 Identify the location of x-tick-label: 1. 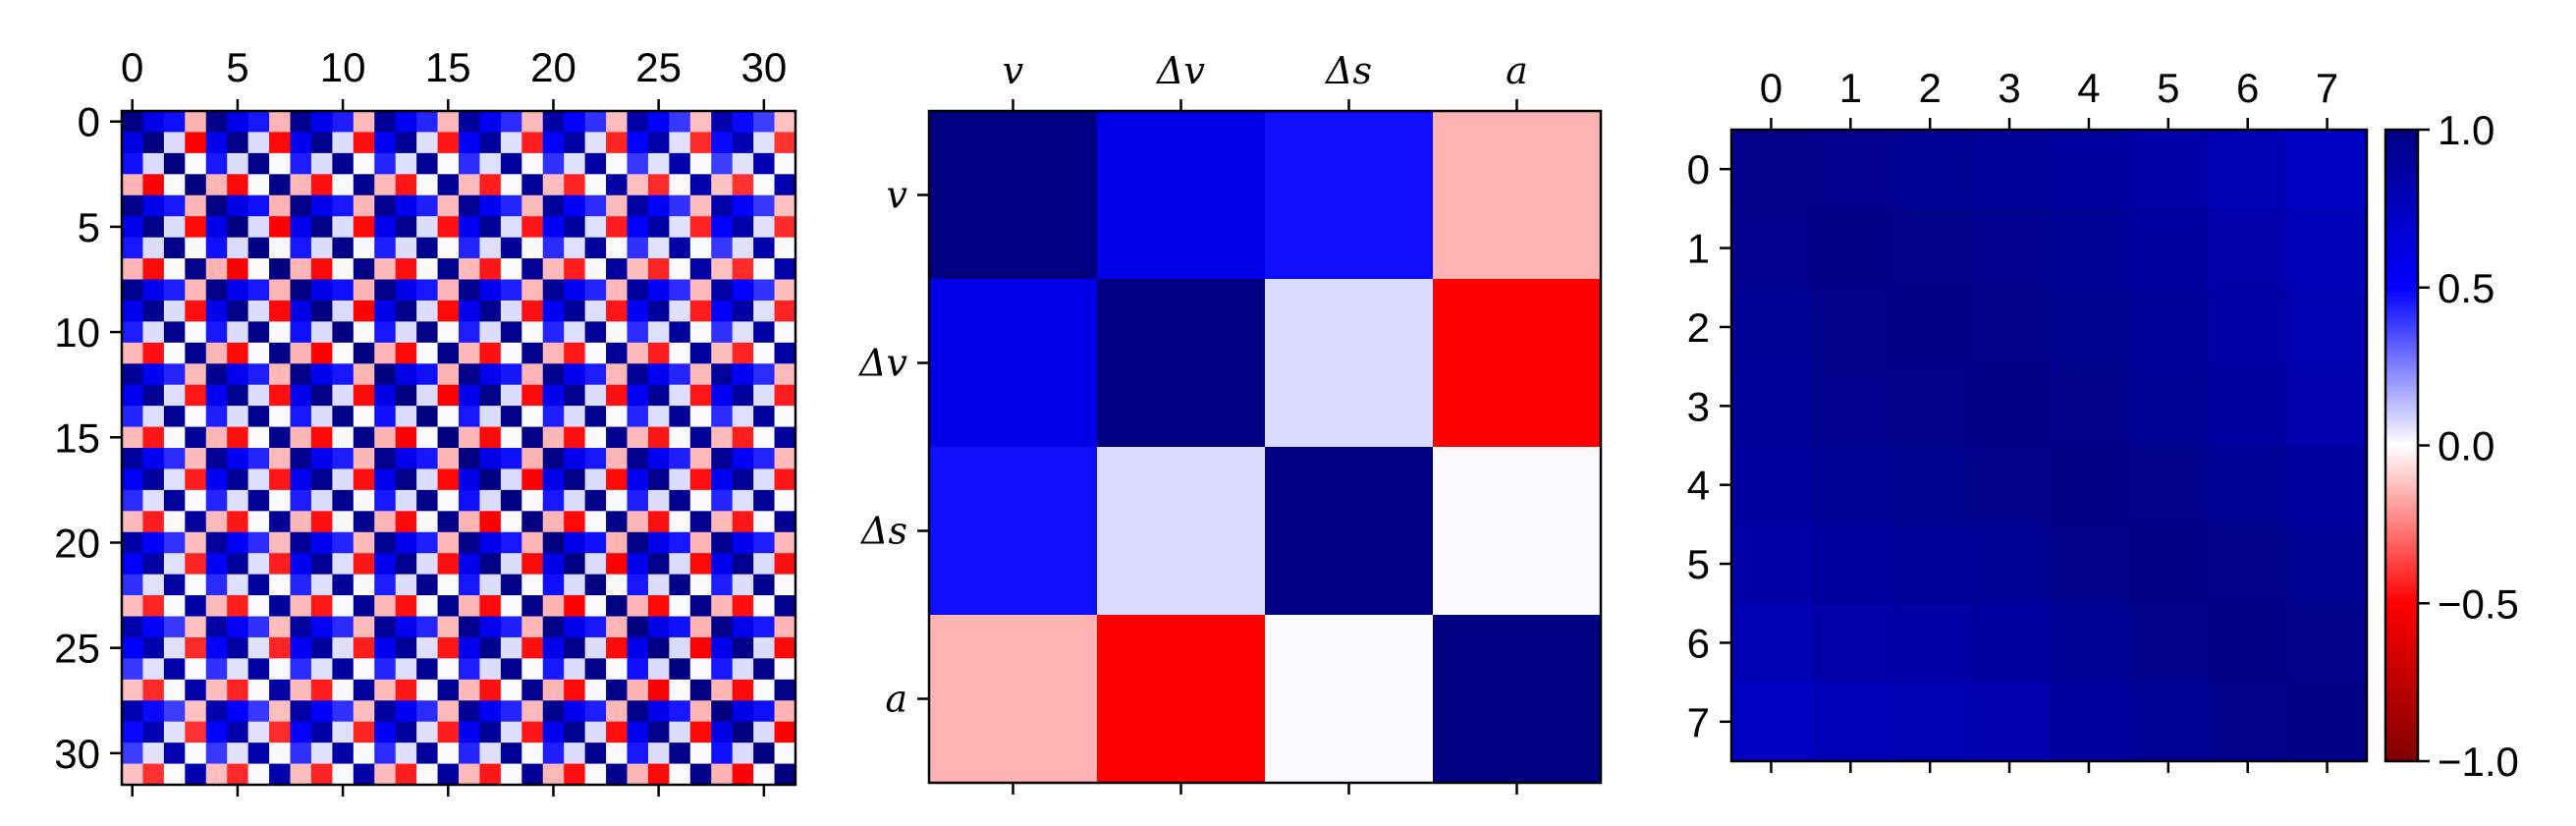
(1850, 88).